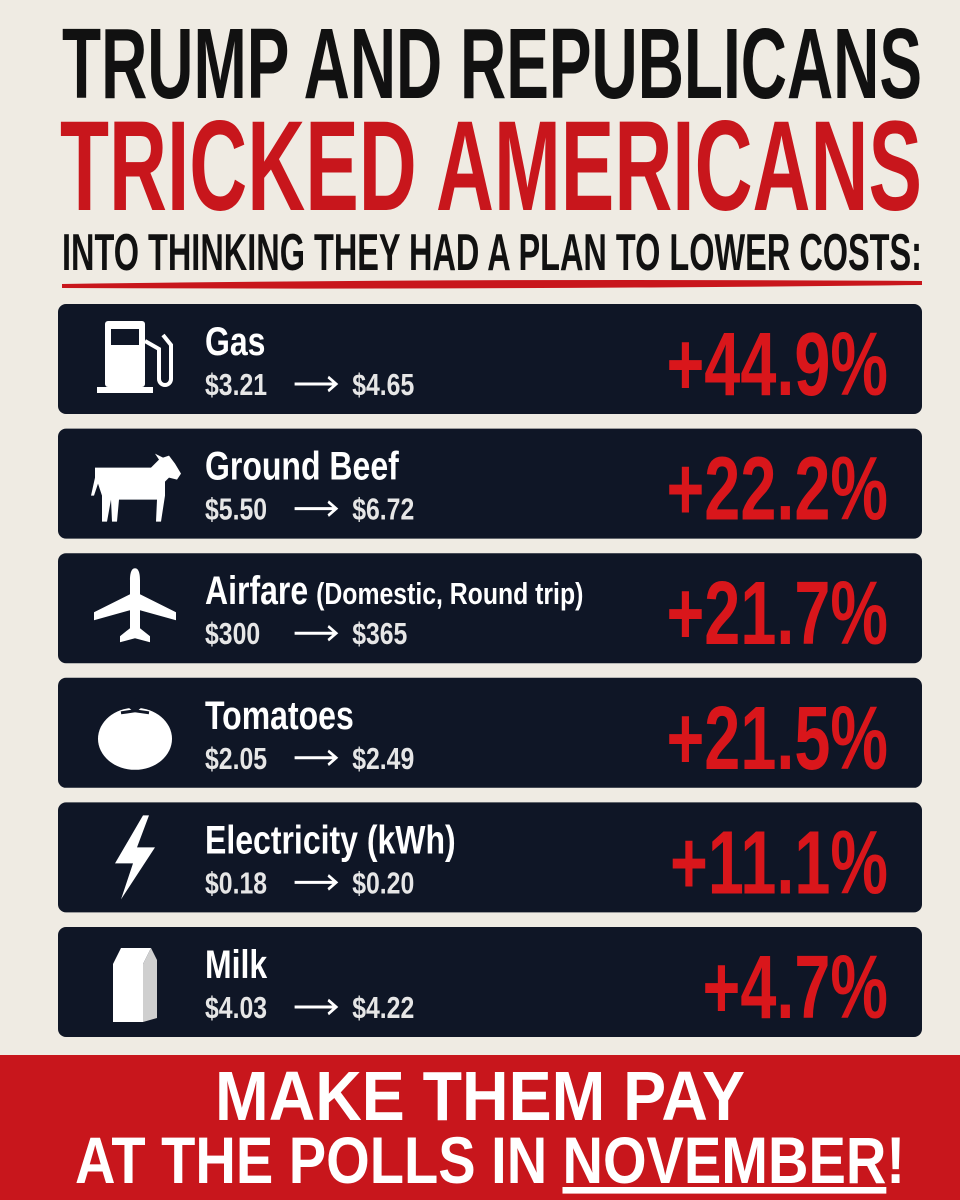 Image resolution: width=960 pixels, height=1200 pixels. I want to click on item-name: Electricity (kWh), so click(330, 839).